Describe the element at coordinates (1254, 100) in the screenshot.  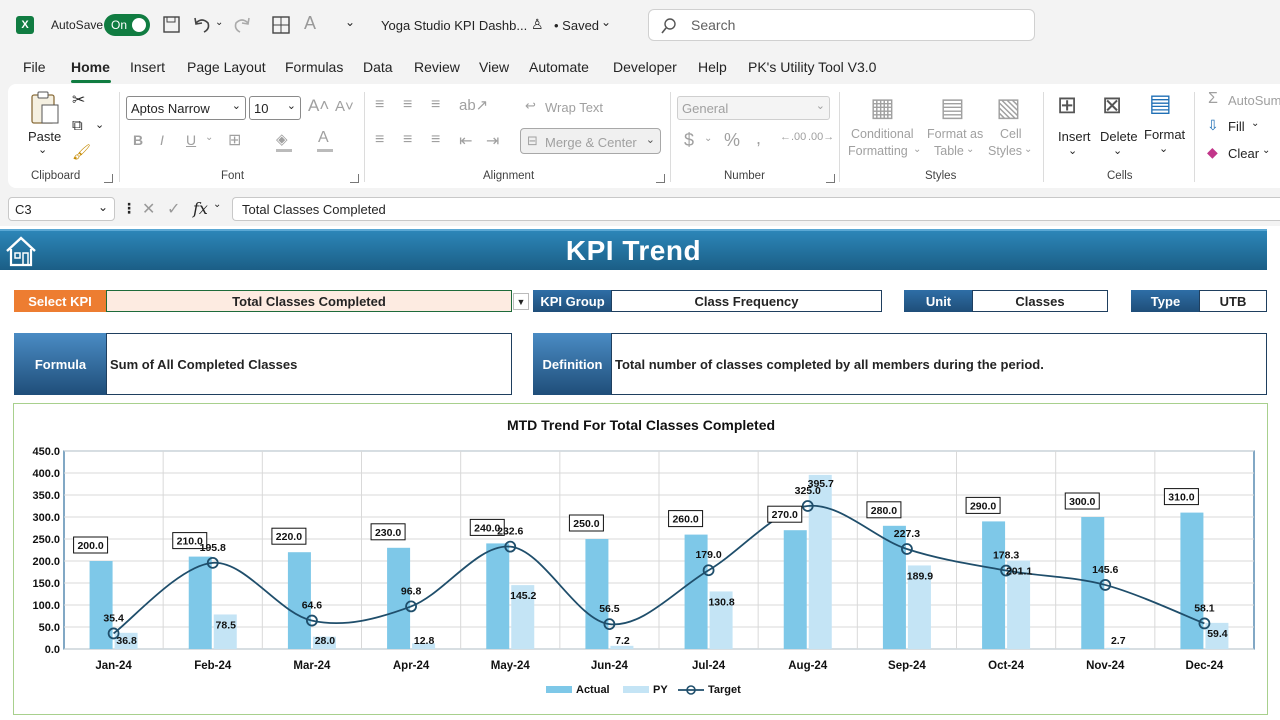
I see `autosum-button: AutoSum` at that location.